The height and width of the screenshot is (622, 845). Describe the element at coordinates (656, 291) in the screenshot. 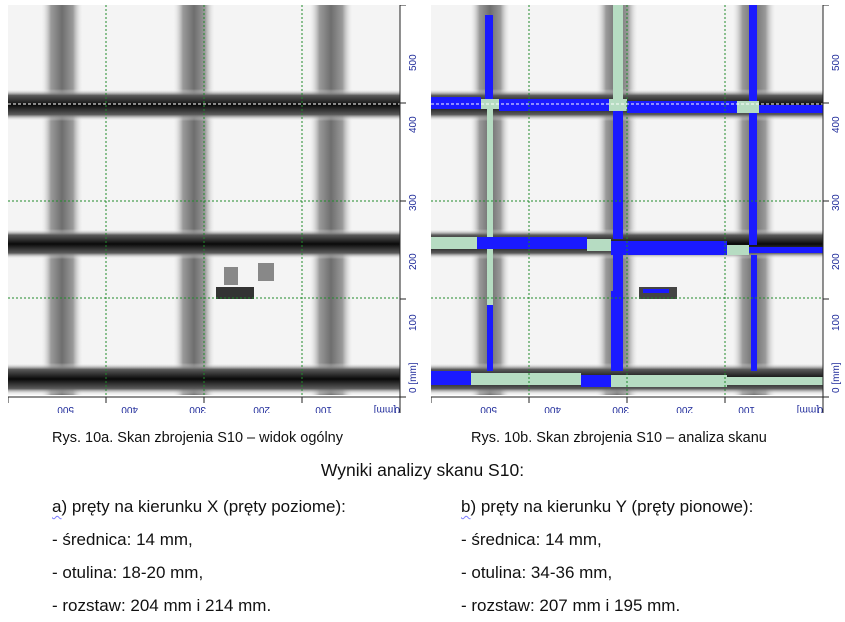

I see `analysis-segment` at that location.